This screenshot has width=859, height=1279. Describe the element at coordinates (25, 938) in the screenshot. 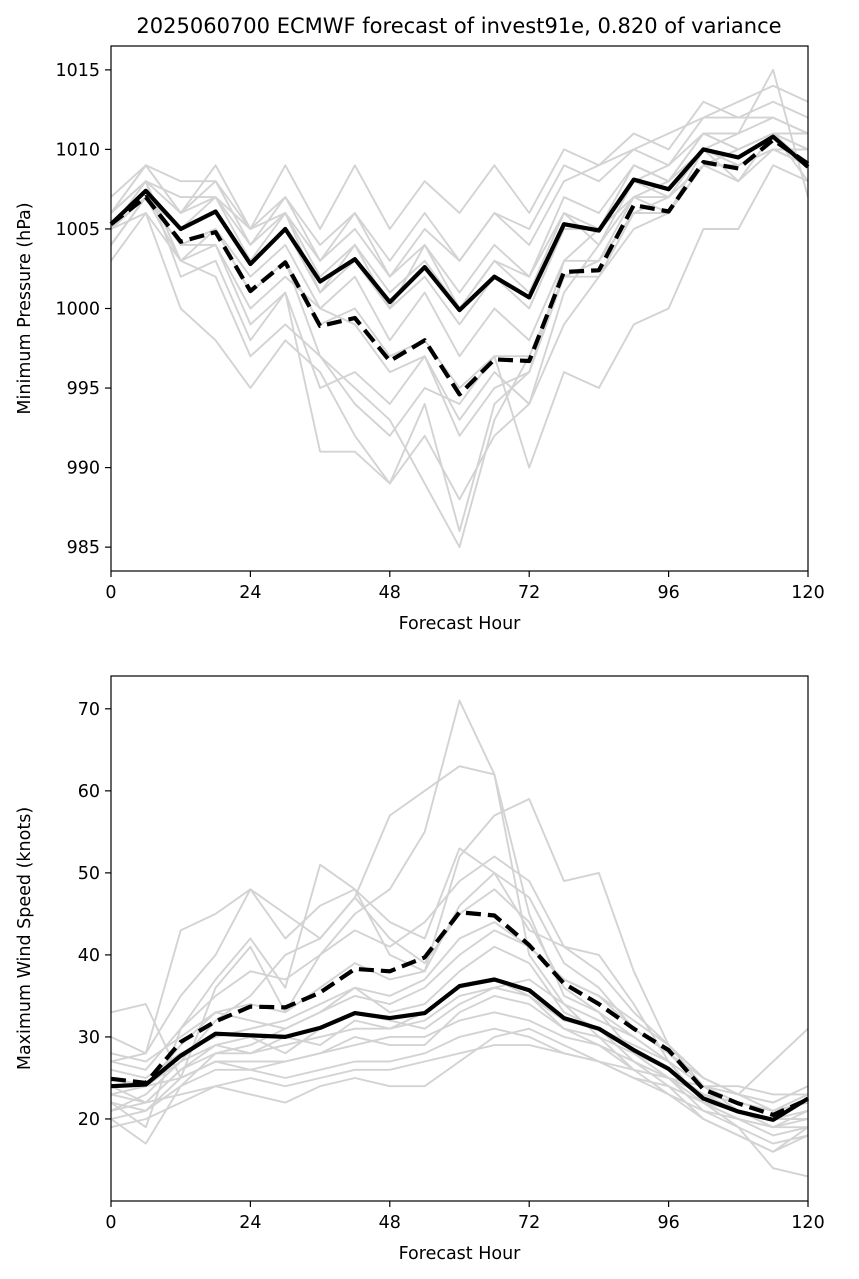

I see `wind-y-axis-label: Maximum Wind Speed (knots)` at that location.